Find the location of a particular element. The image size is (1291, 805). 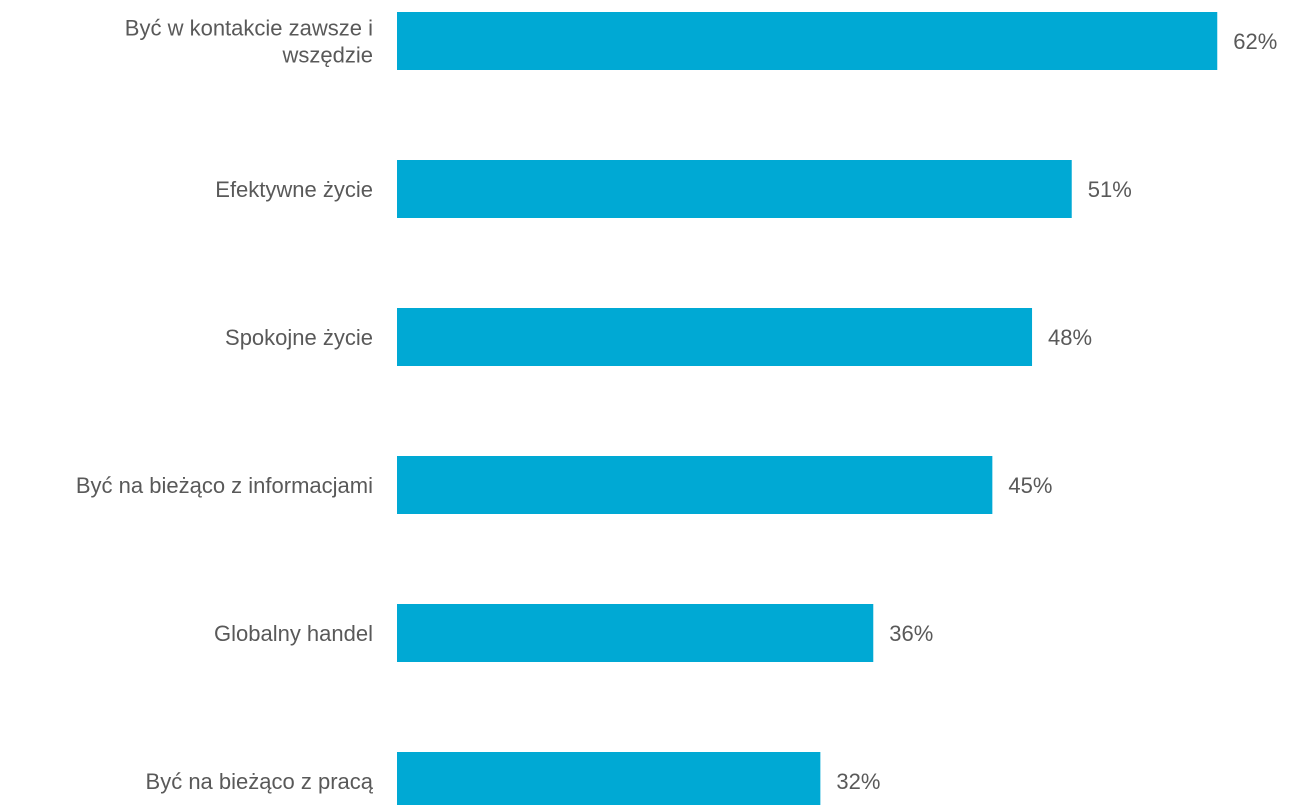

category-label-5: Być na bieżąco z pracą is located at coordinates (260, 781).